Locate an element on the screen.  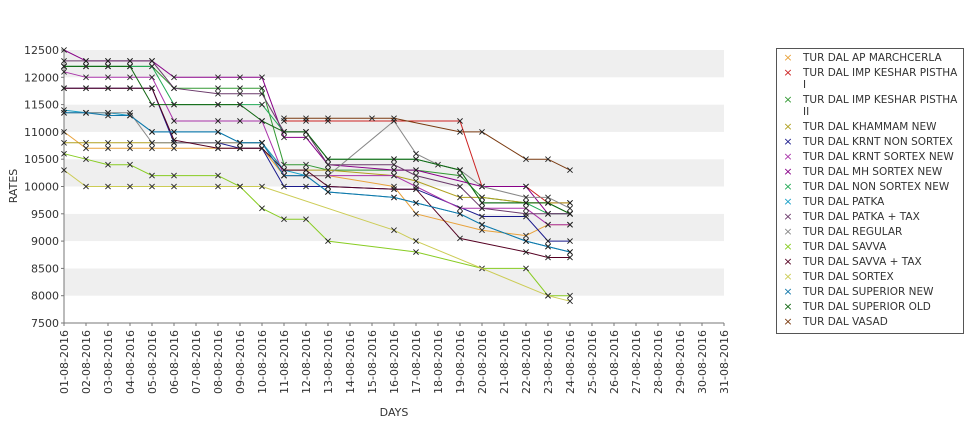
series-line is located at coordinates (427, 144).